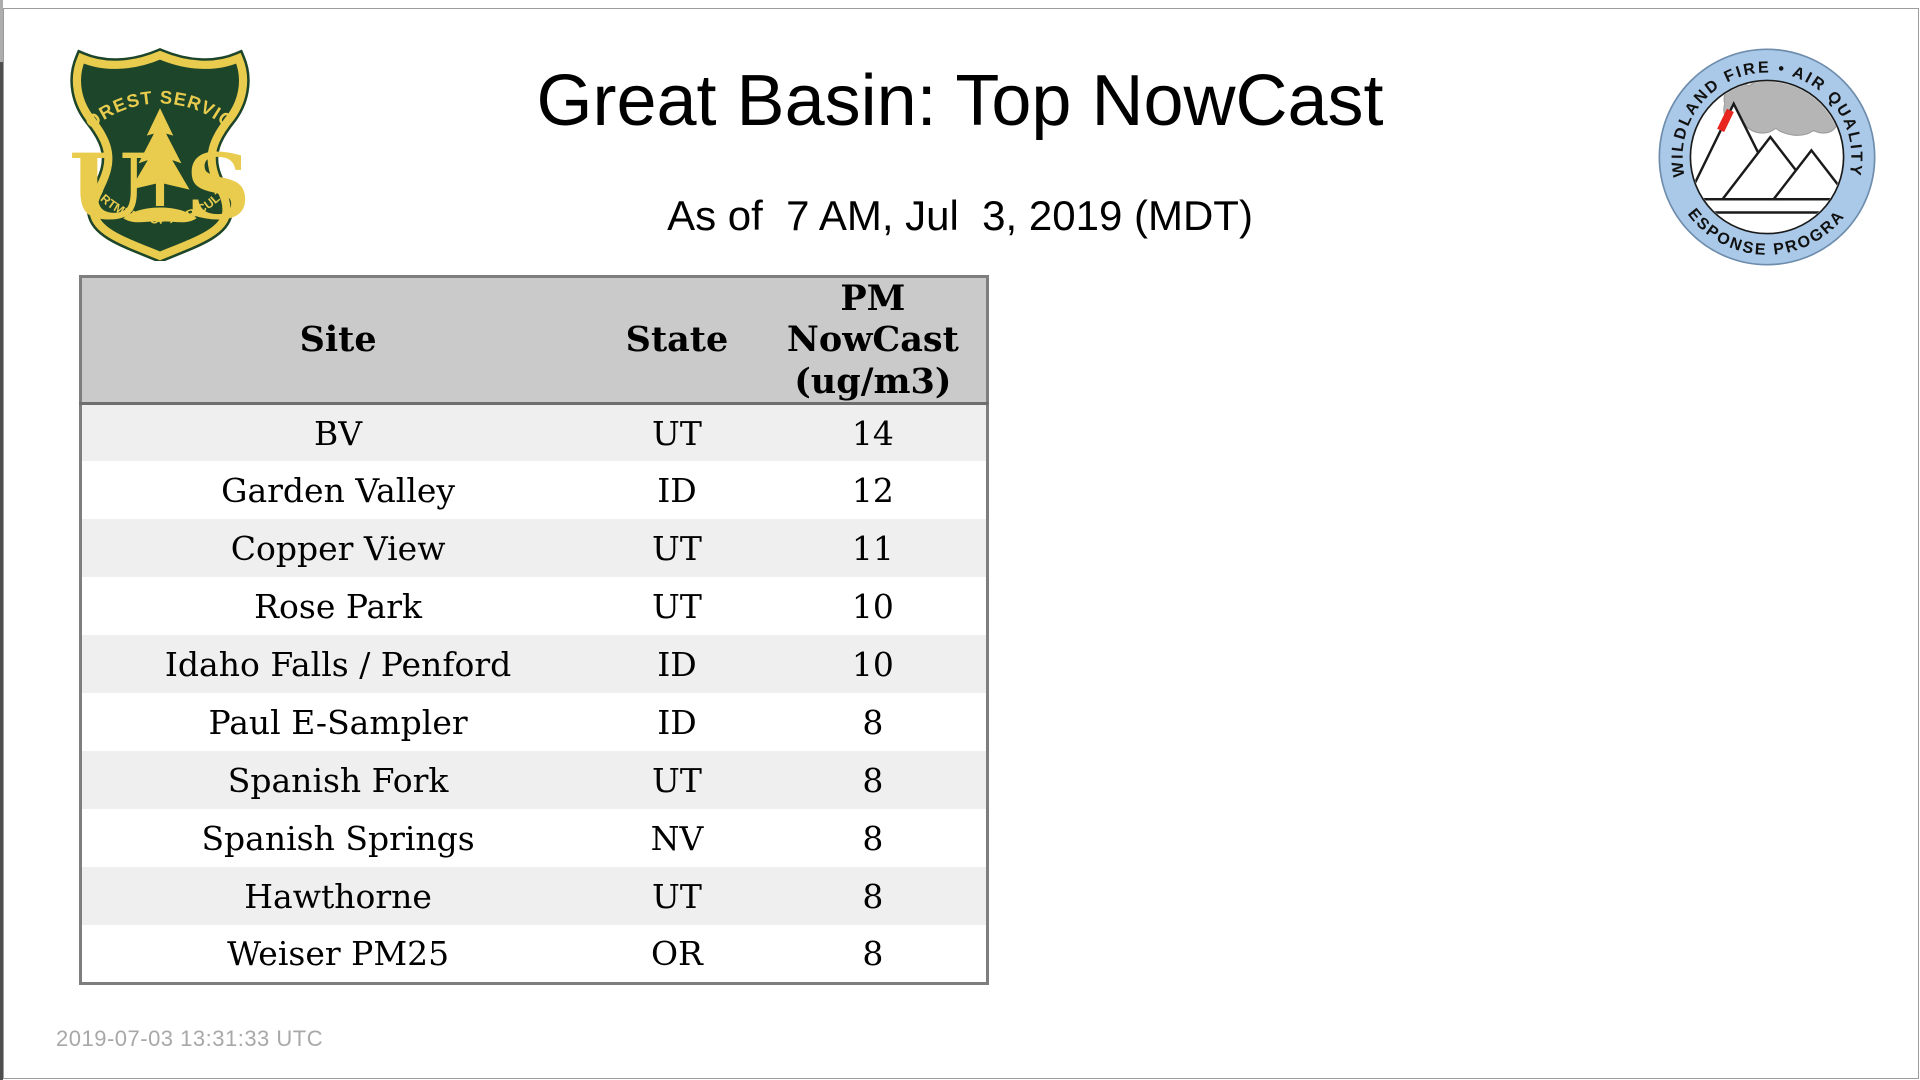 The height and width of the screenshot is (1080, 1920). Describe the element at coordinates (873, 432) in the screenshot. I see `cell-pm: 14` at that location.